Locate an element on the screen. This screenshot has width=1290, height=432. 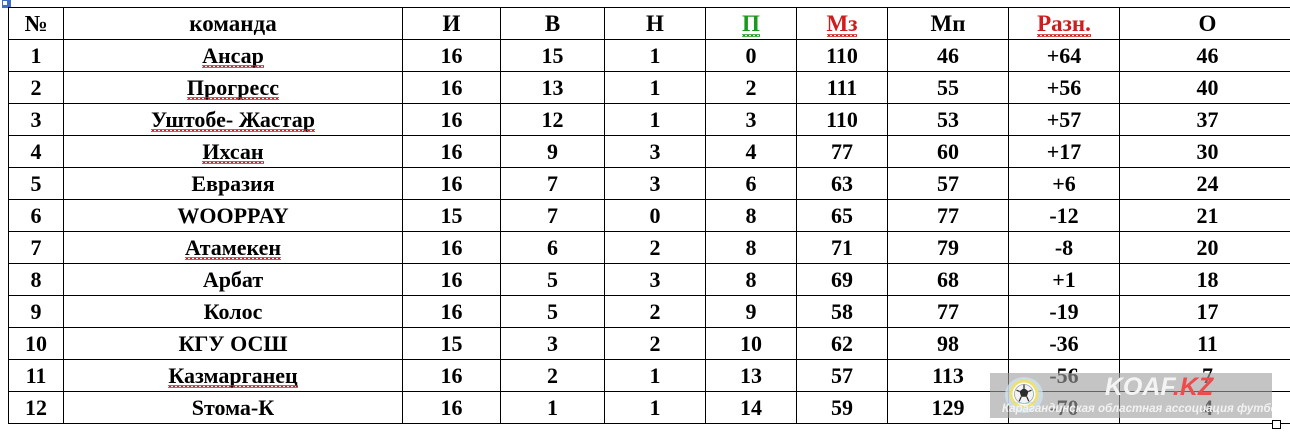
cell-ga: 55 is located at coordinates (948, 87).